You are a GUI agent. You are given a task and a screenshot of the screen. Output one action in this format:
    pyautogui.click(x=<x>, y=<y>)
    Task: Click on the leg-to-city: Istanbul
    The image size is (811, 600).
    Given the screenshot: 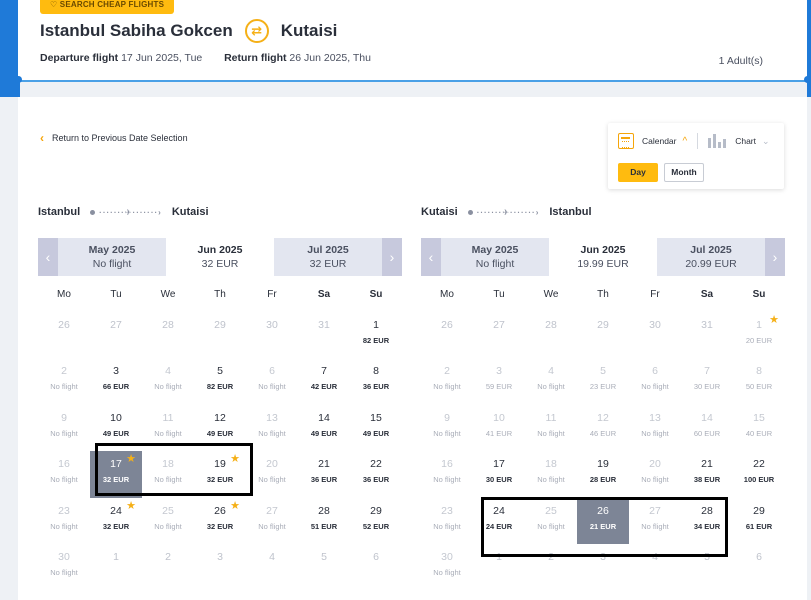 What is the action you would take?
    pyautogui.click(x=570, y=212)
    